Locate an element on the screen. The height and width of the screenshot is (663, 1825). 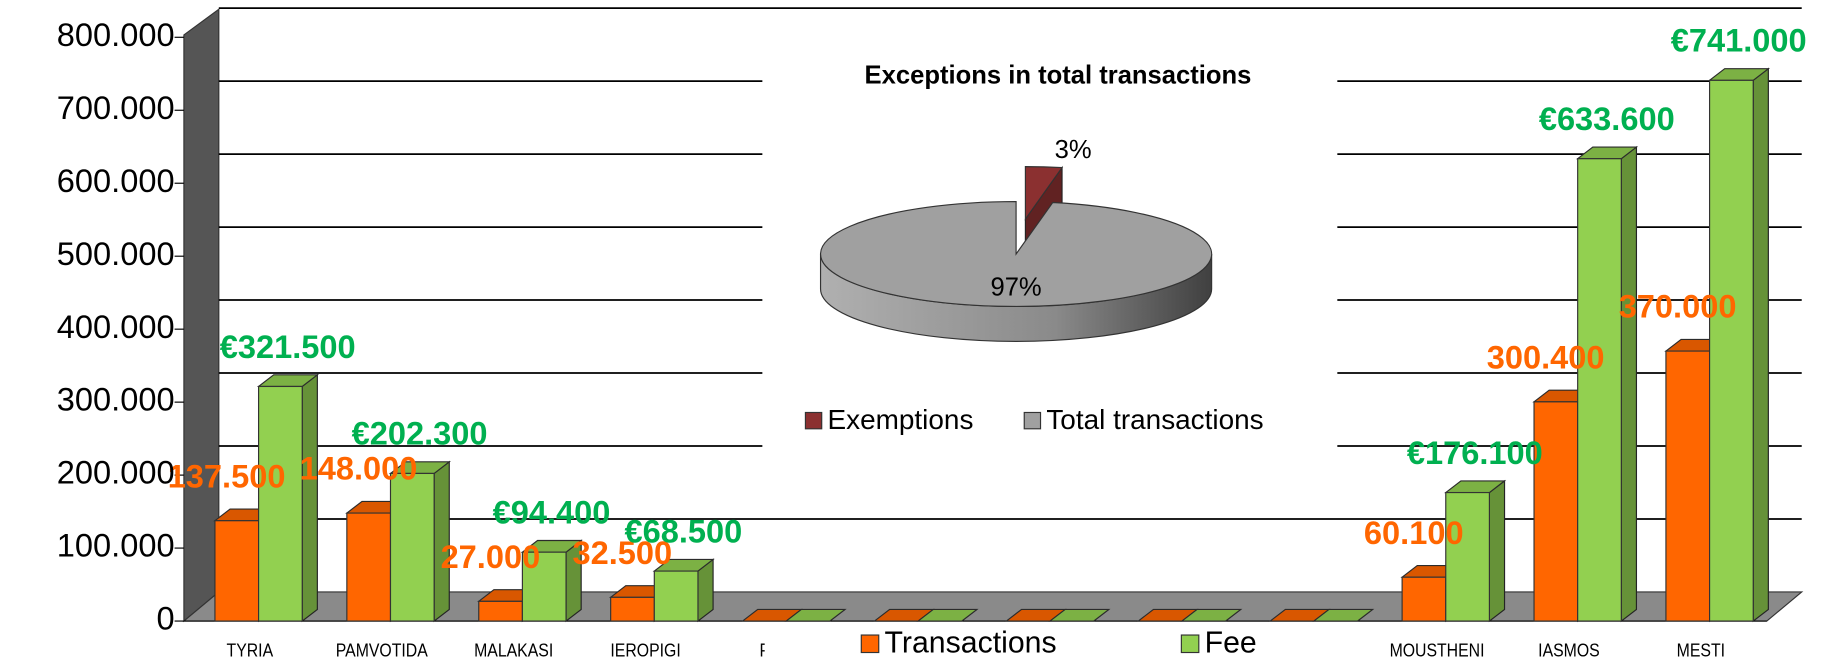
data-label: €321.500 is located at coordinates (288, 346).